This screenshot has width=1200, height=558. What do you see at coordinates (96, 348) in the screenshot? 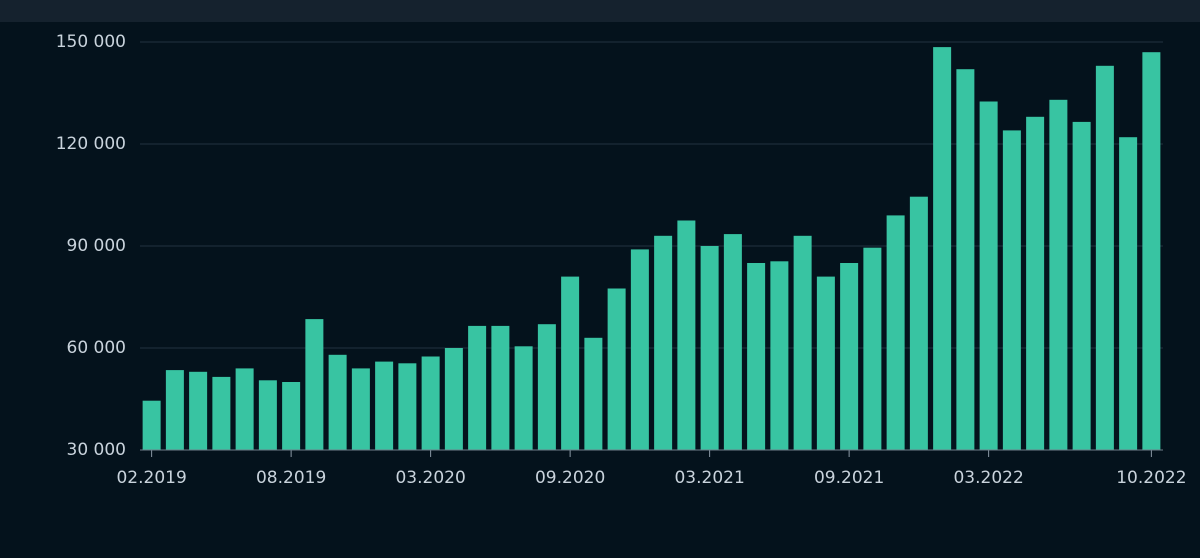
I see `y-tick-label: 60 000` at bounding box center [96, 348].